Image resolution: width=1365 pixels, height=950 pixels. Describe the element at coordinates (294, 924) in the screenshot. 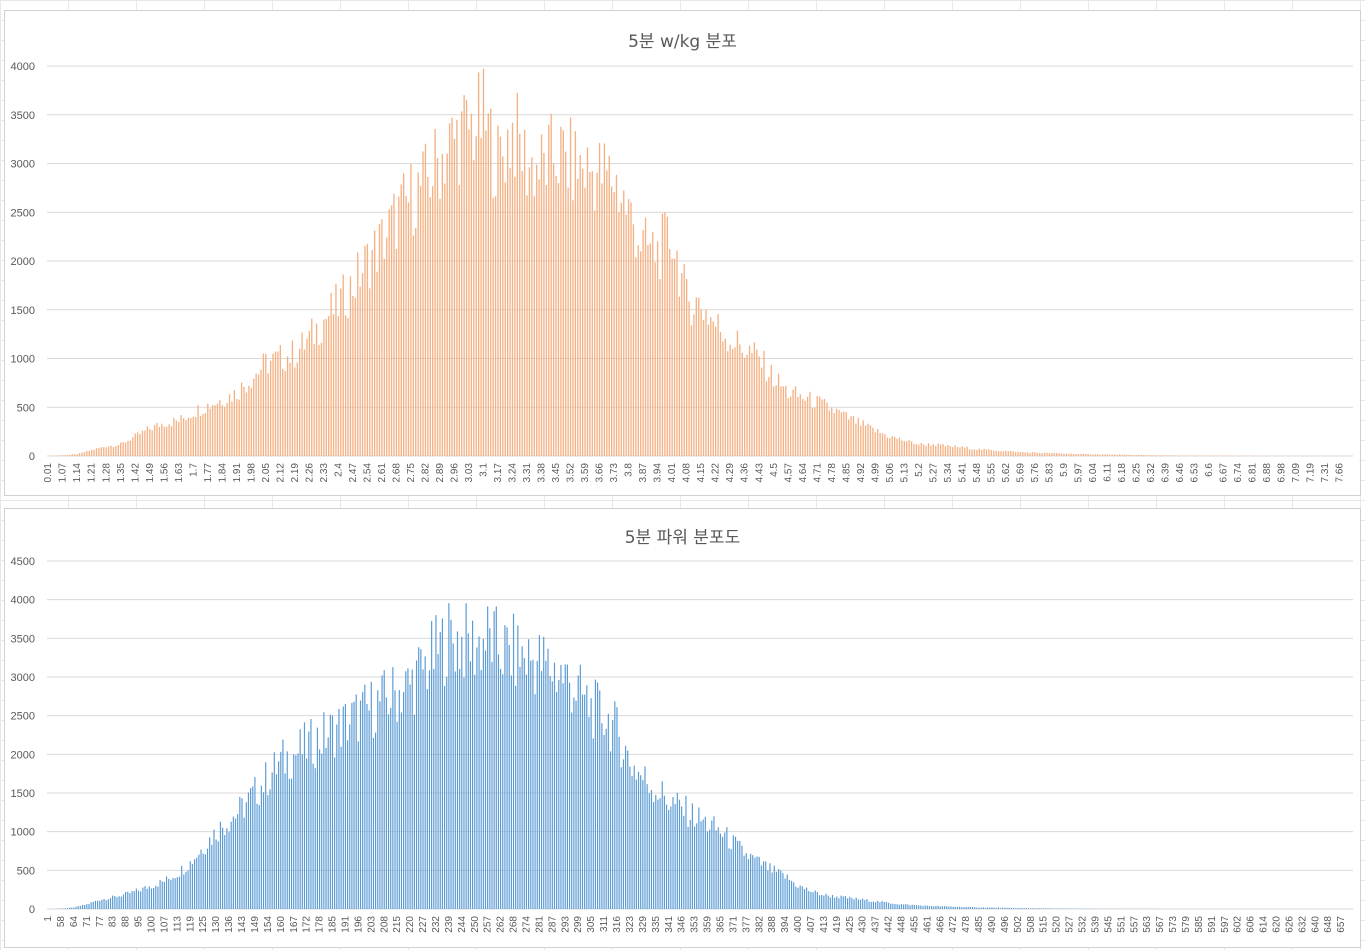

I see `x-tick-label: 167` at that location.